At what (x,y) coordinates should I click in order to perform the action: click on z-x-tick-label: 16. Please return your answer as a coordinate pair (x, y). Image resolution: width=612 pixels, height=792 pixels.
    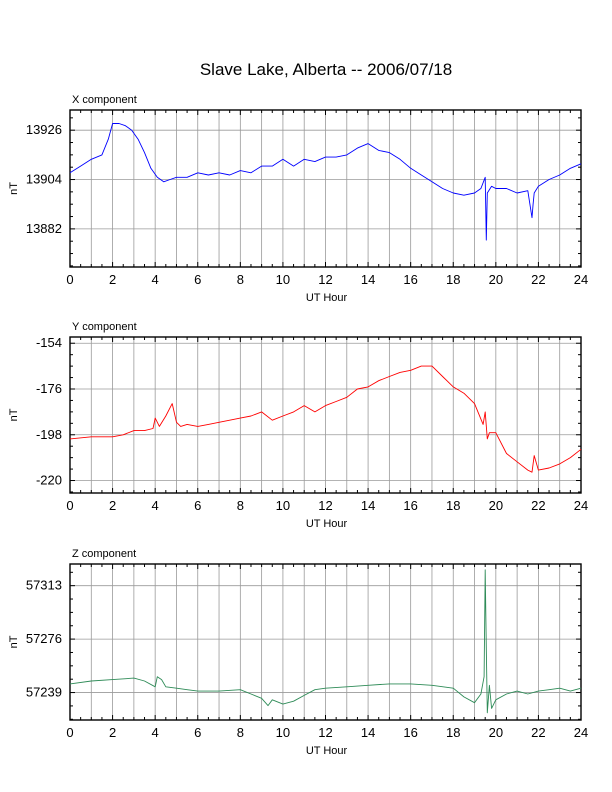
    Looking at the image, I should click on (410, 732).